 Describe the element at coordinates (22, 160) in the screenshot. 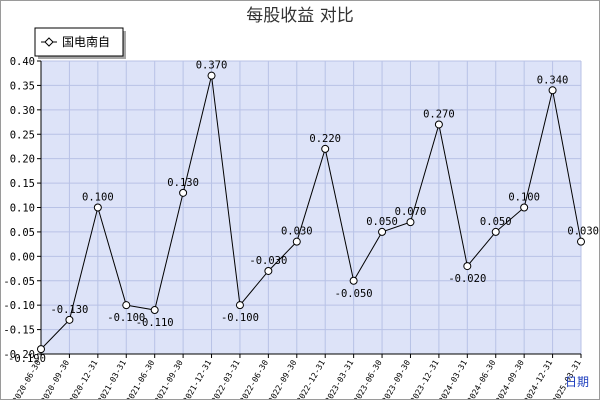

I see `y-tick-label: 0.20` at that location.